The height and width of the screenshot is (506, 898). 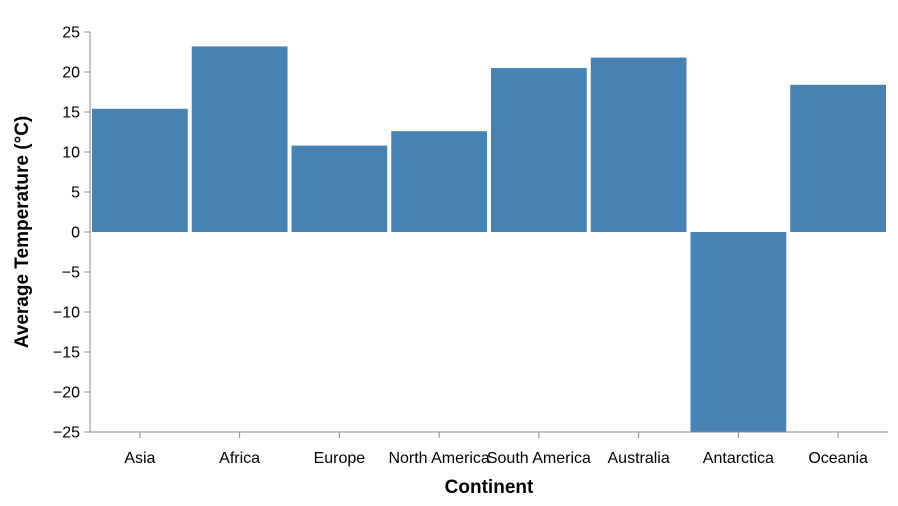 What do you see at coordinates (339, 188) in the screenshot?
I see `bar-europe` at bounding box center [339, 188].